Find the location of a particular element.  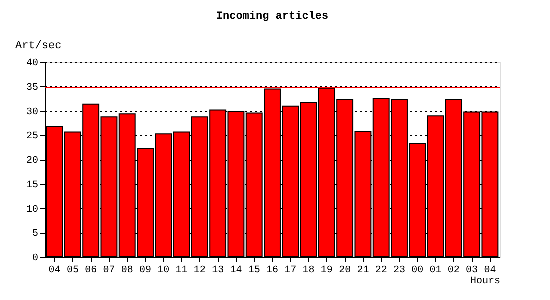

x-tick-label: 20 is located at coordinates (345, 271).